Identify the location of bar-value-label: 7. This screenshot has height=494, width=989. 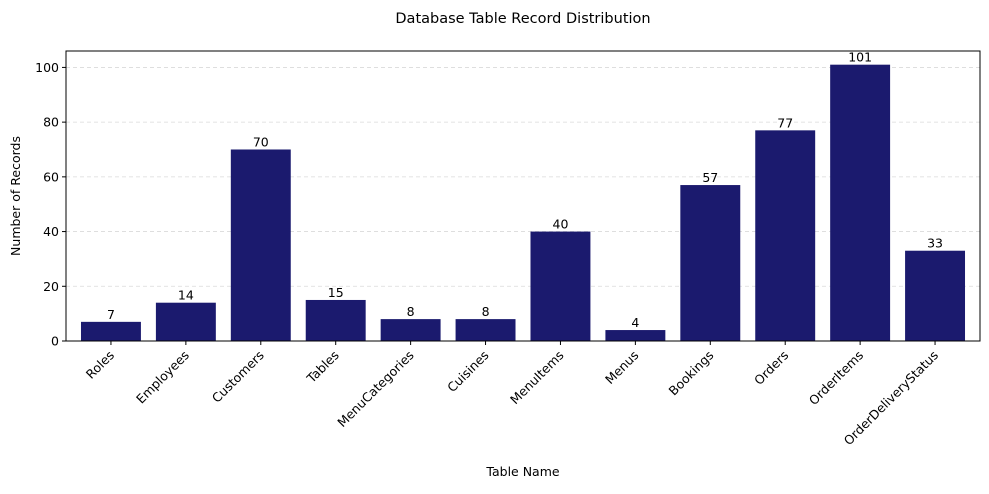
(111, 314).